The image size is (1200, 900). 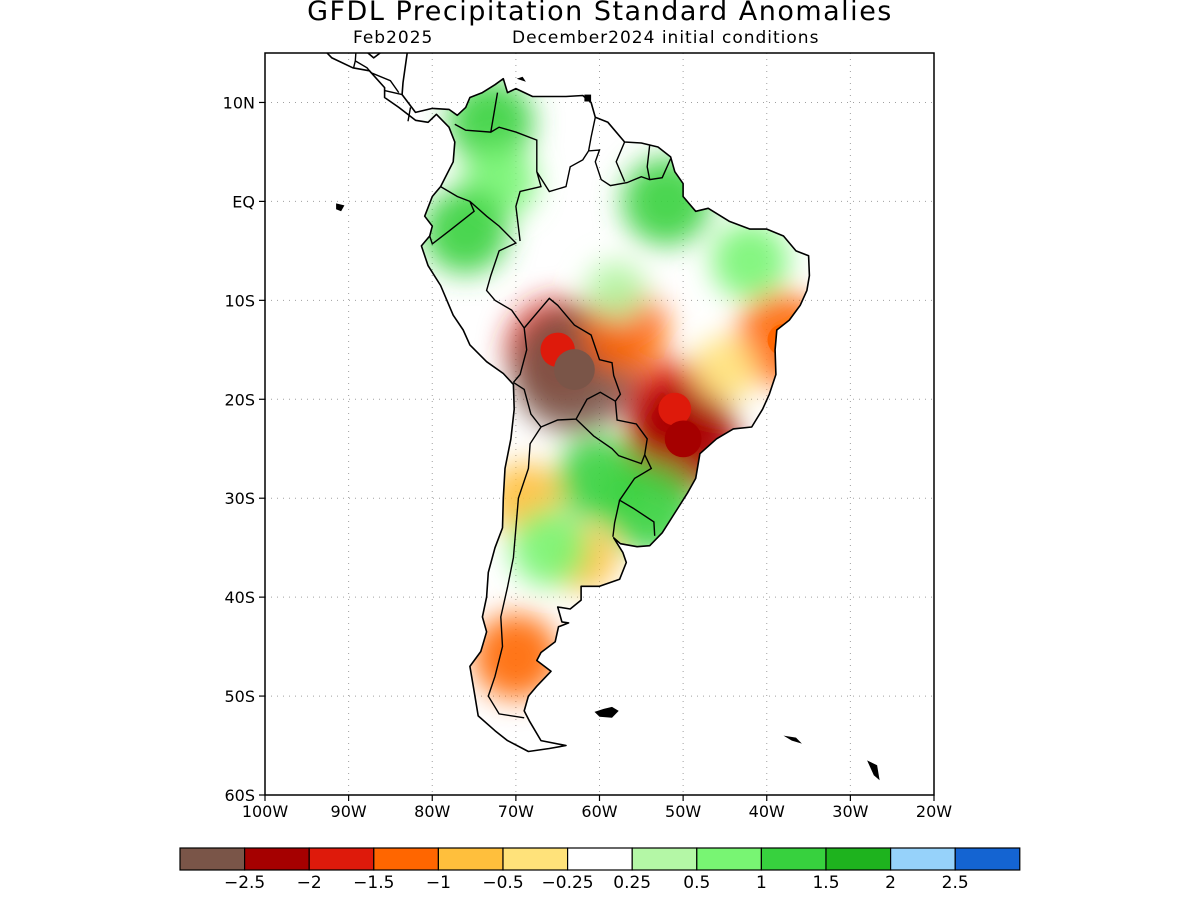 I want to click on latitude-axis: 10N EQ 10S 20S 30S 40S 50S 60S, so click(x=244, y=449).